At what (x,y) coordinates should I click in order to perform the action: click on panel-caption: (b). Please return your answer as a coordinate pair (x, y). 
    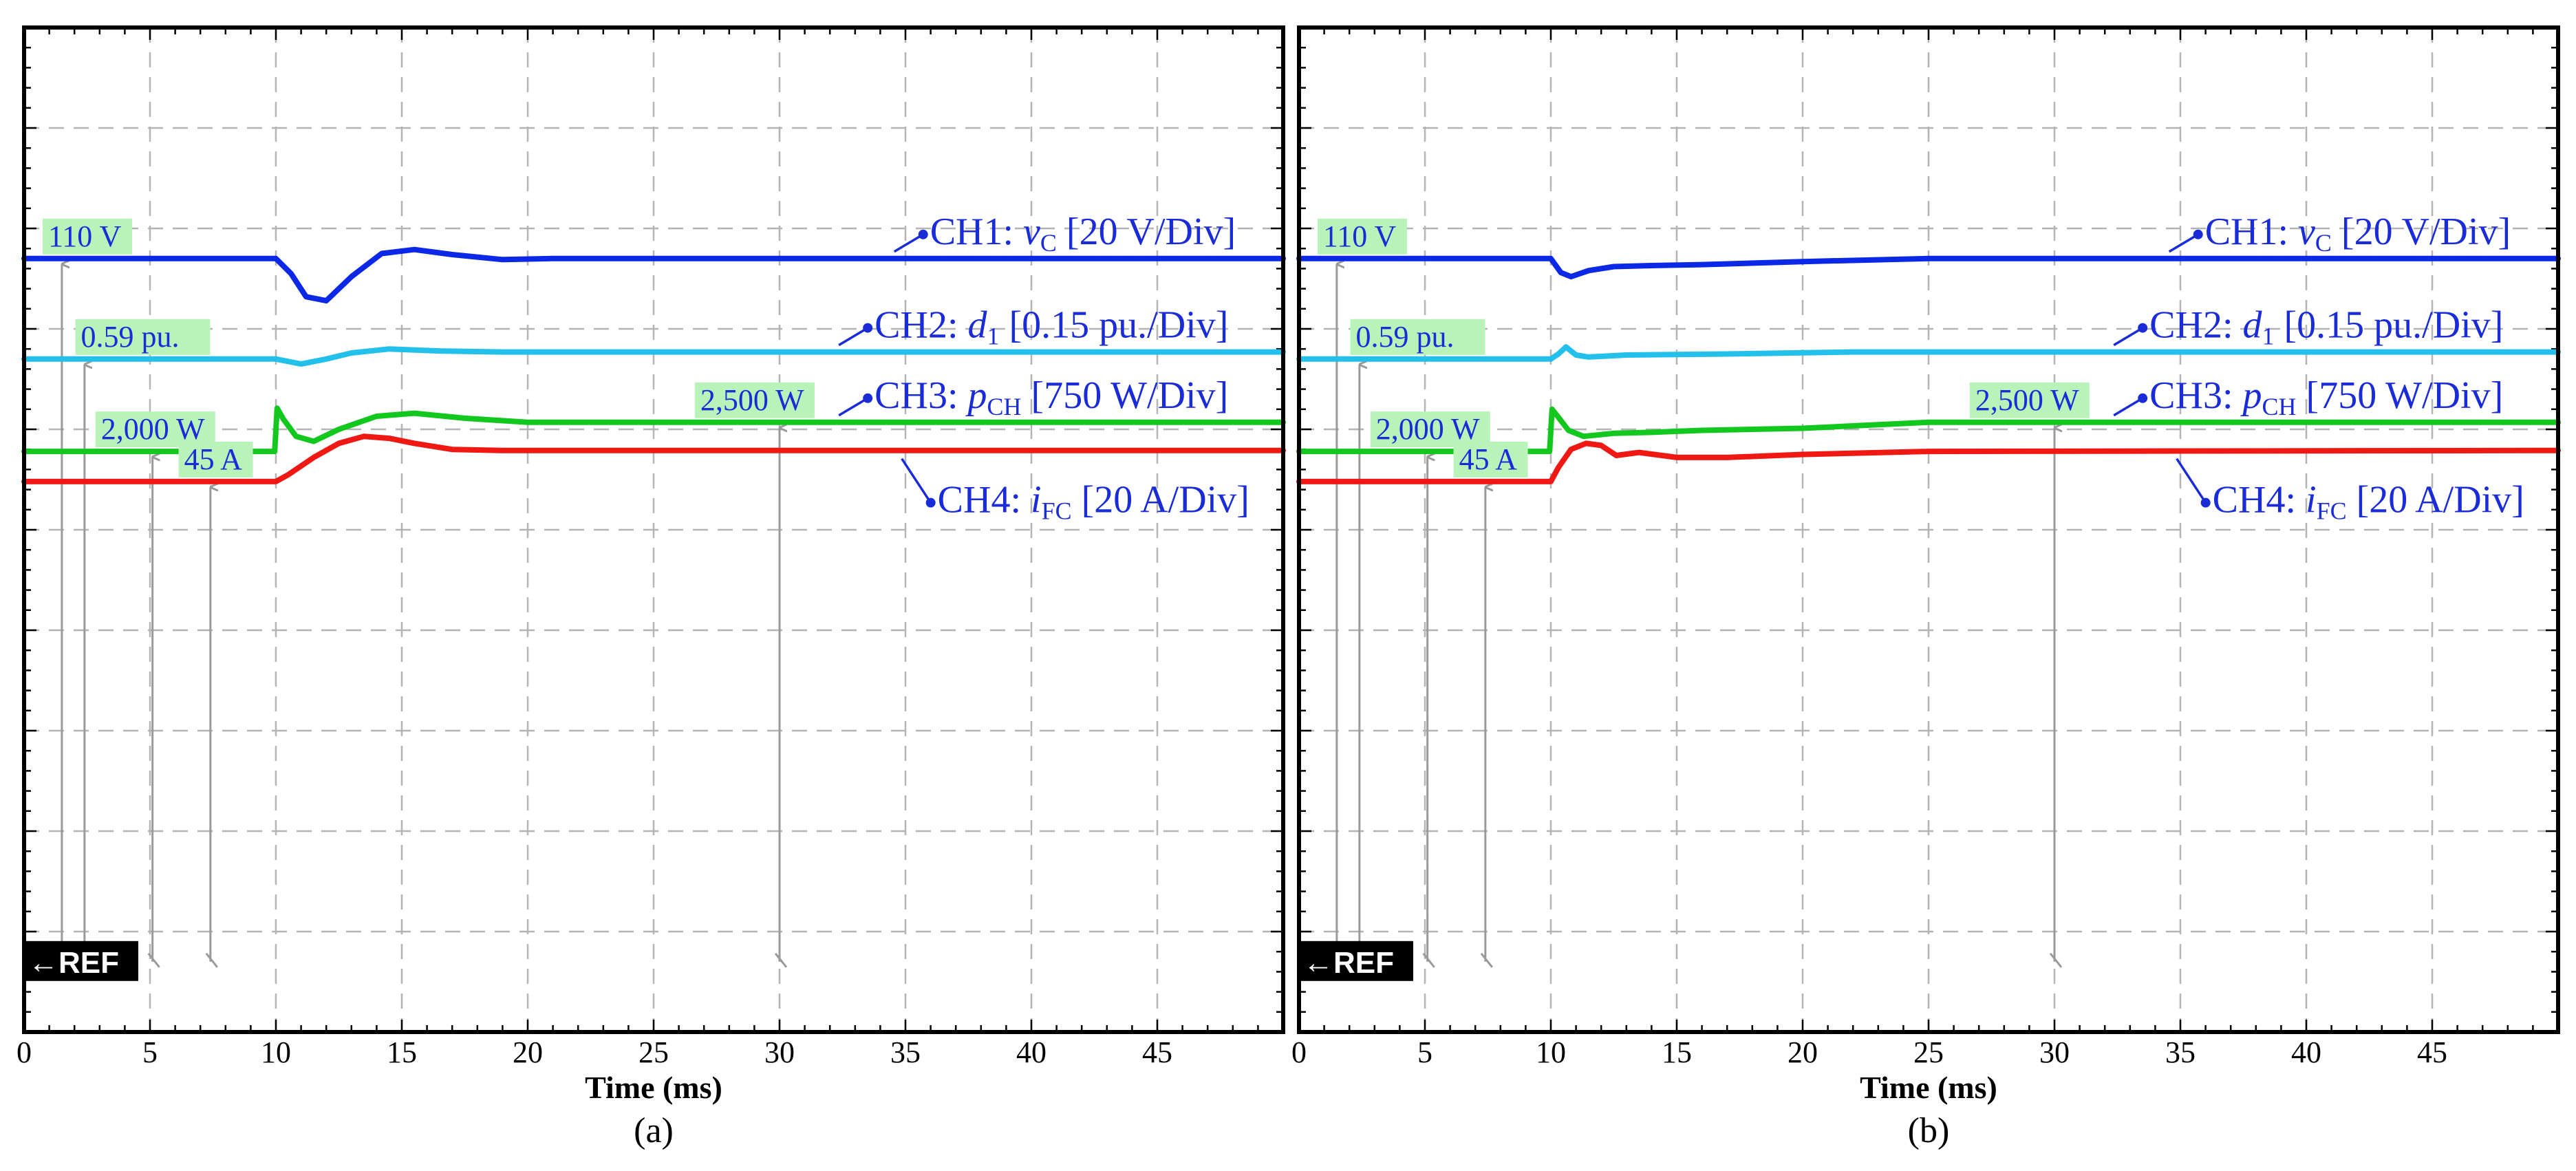
    Looking at the image, I should click on (1929, 1130).